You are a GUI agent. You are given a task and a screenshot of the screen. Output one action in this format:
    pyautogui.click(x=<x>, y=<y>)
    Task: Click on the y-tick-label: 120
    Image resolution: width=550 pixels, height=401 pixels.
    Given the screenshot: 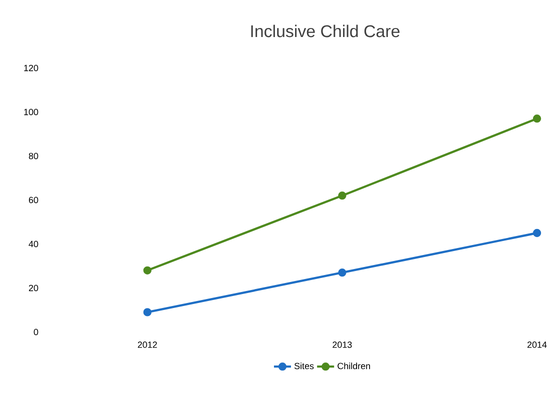 What is the action you would take?
    pyautogui.click(x=31, y=68)
    